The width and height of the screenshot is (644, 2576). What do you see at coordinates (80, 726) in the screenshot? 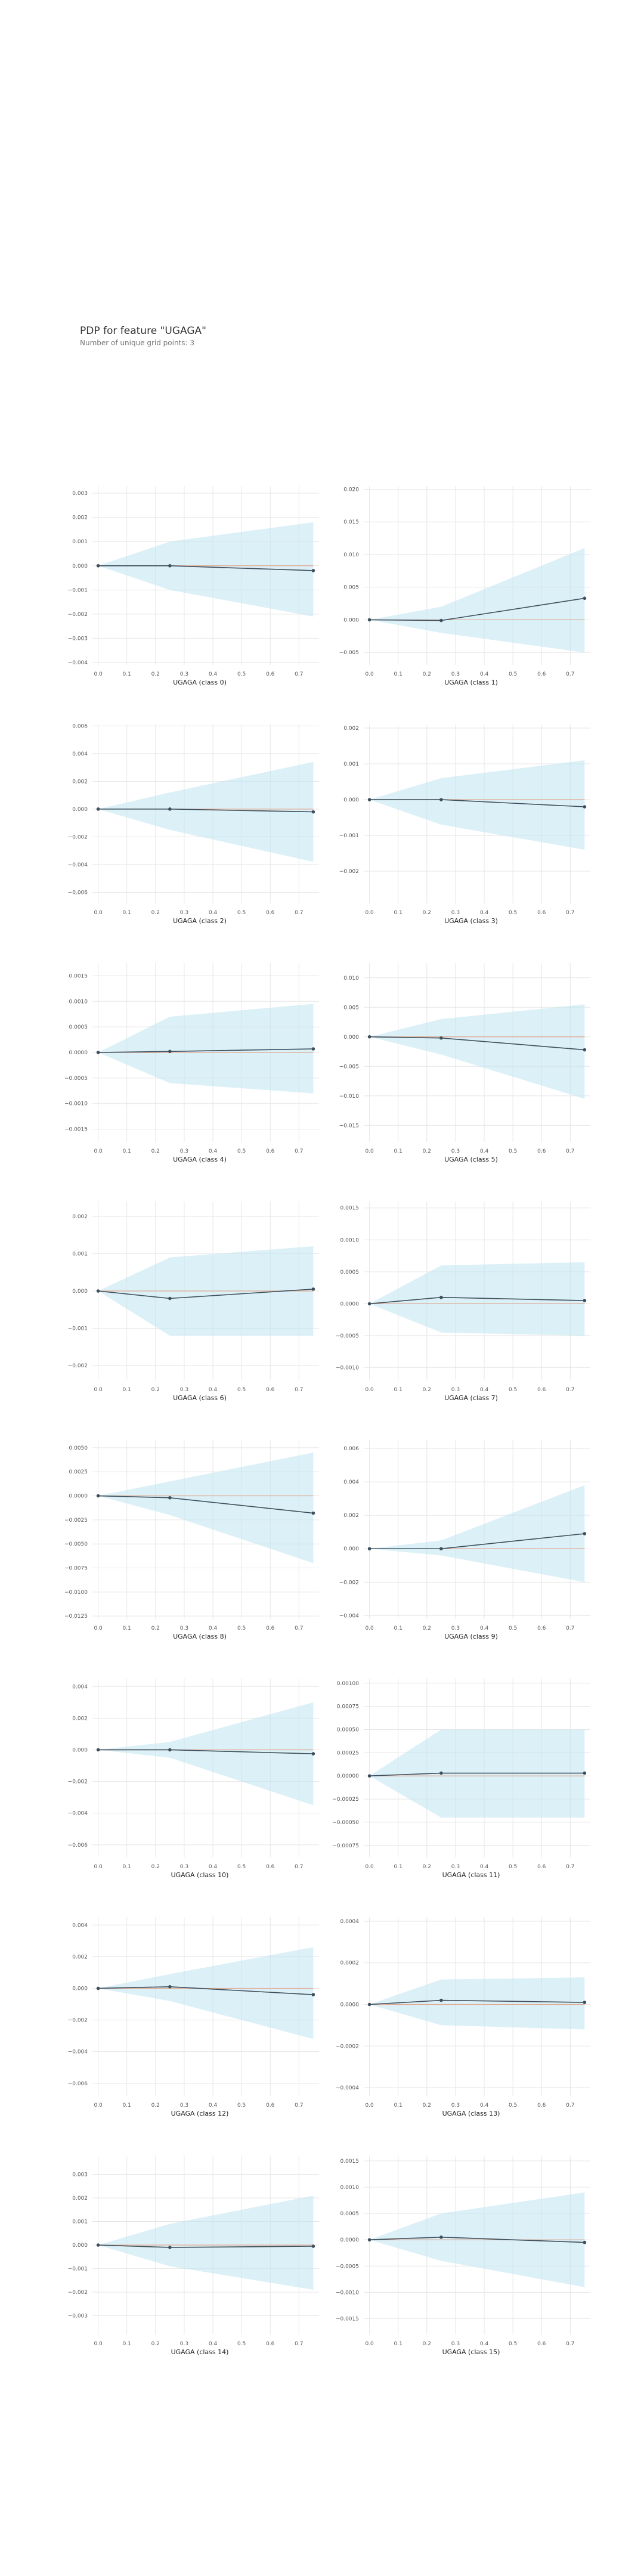
I see `y-tick-label: 0.006` at bounding box center [80, 726].